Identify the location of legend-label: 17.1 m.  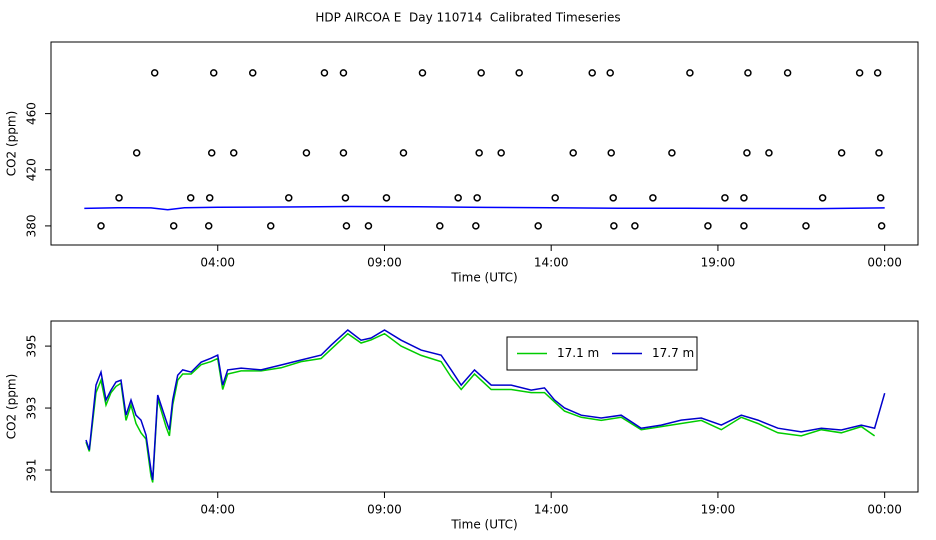
(578, 353).